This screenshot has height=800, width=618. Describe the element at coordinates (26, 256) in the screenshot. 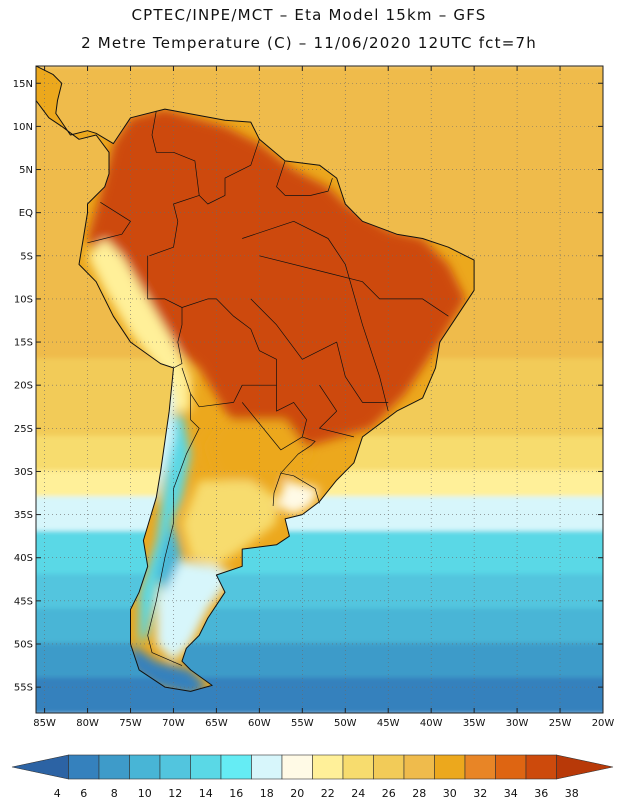

I see `lat-tick-label: 5S` at that location.